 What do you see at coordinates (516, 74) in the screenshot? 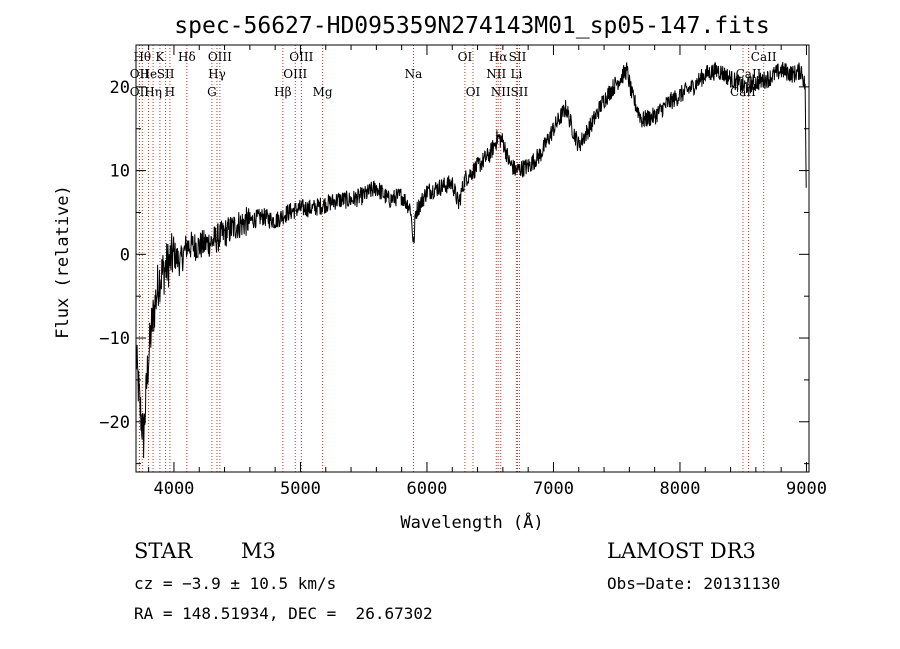
I see `emission-line-label: Li` at bounding box center [516, 74].